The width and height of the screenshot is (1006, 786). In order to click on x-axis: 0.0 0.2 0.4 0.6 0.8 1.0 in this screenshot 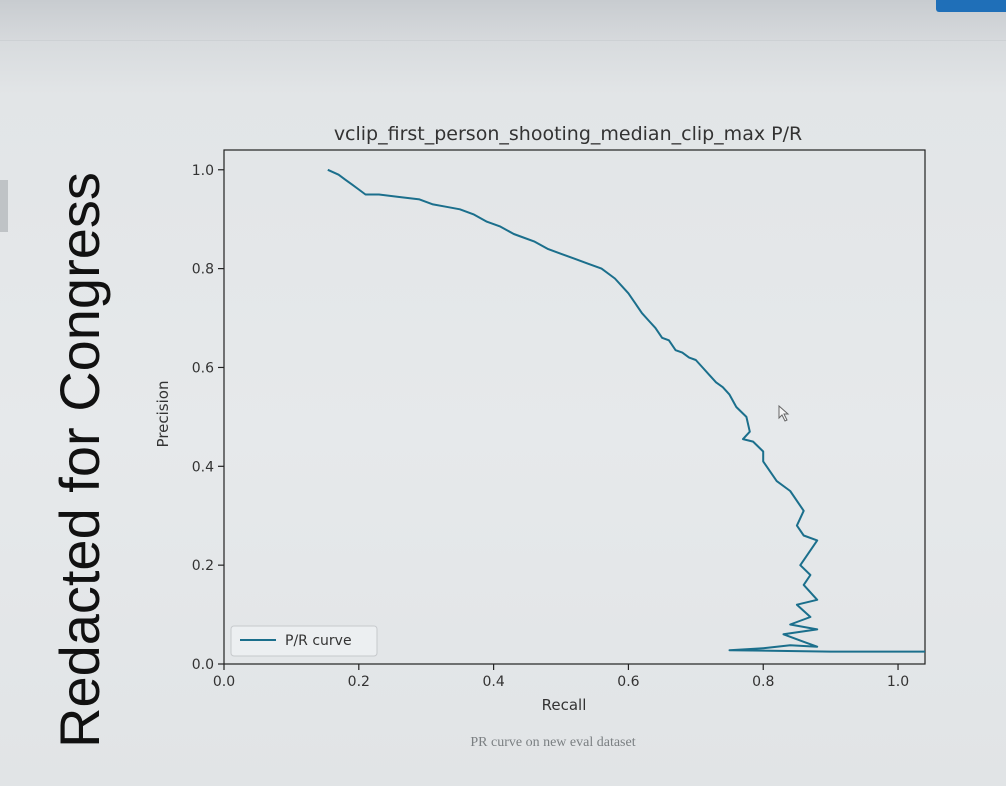, I will do `click(561, 677)`.